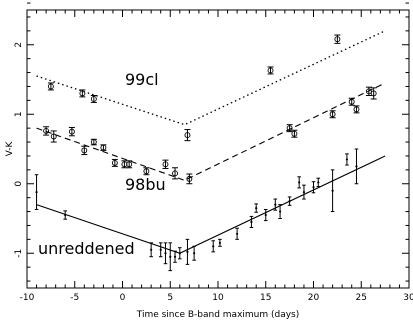 The width and height of the screenshot is (413, 321). I want to click on y-tick-label: 0, so click(19, 184).